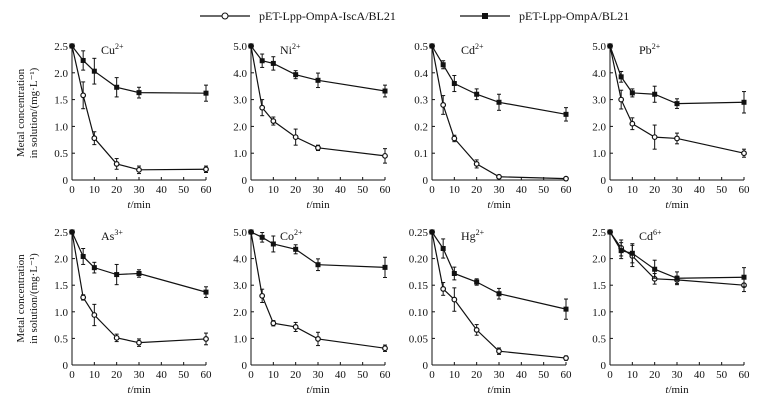 This screenshot has height=411, width=776. Describe the element at coordinates (291, 235) in the screenshot. I see `panel-title: Co2+` at that location.